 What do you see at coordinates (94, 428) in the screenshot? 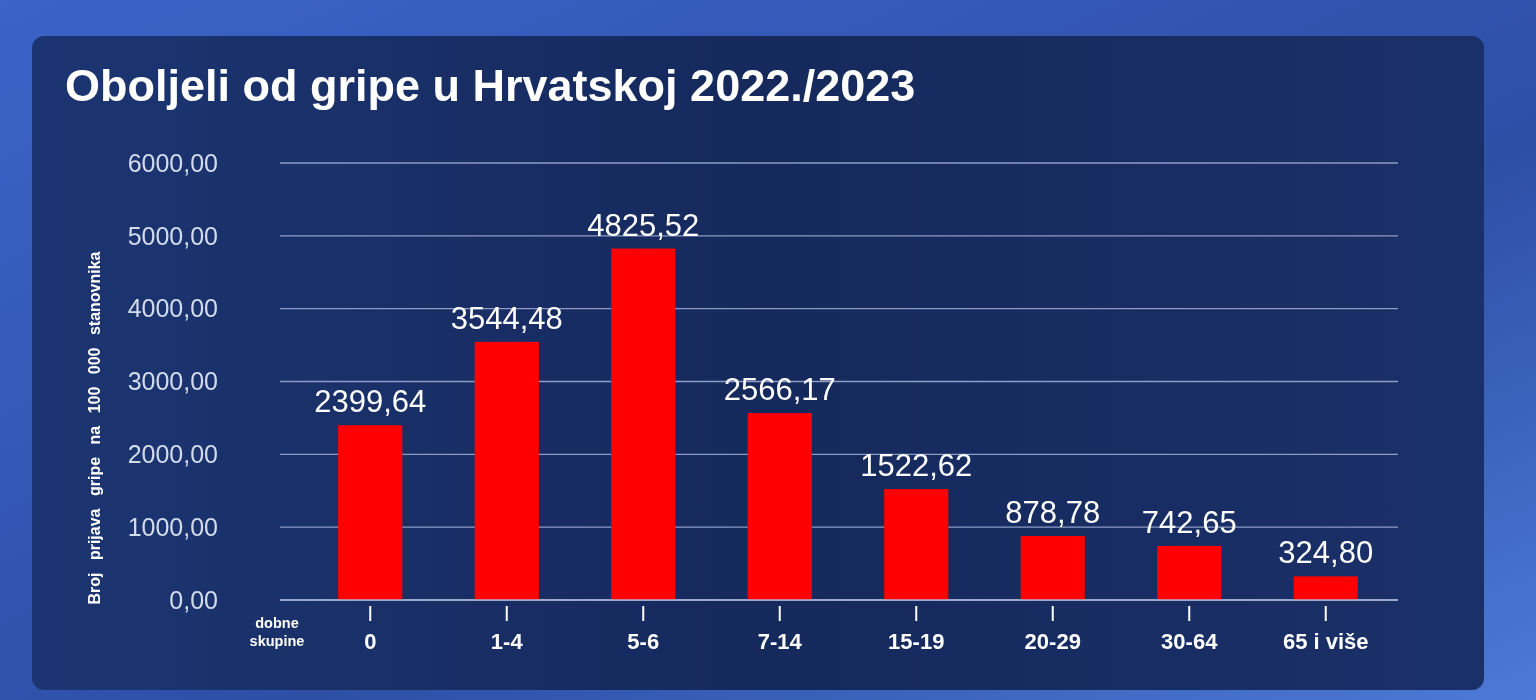
I see `y-axis-title: Broj prijava gripe na 100 000 stanovnika` at bounding box center [94, 428].